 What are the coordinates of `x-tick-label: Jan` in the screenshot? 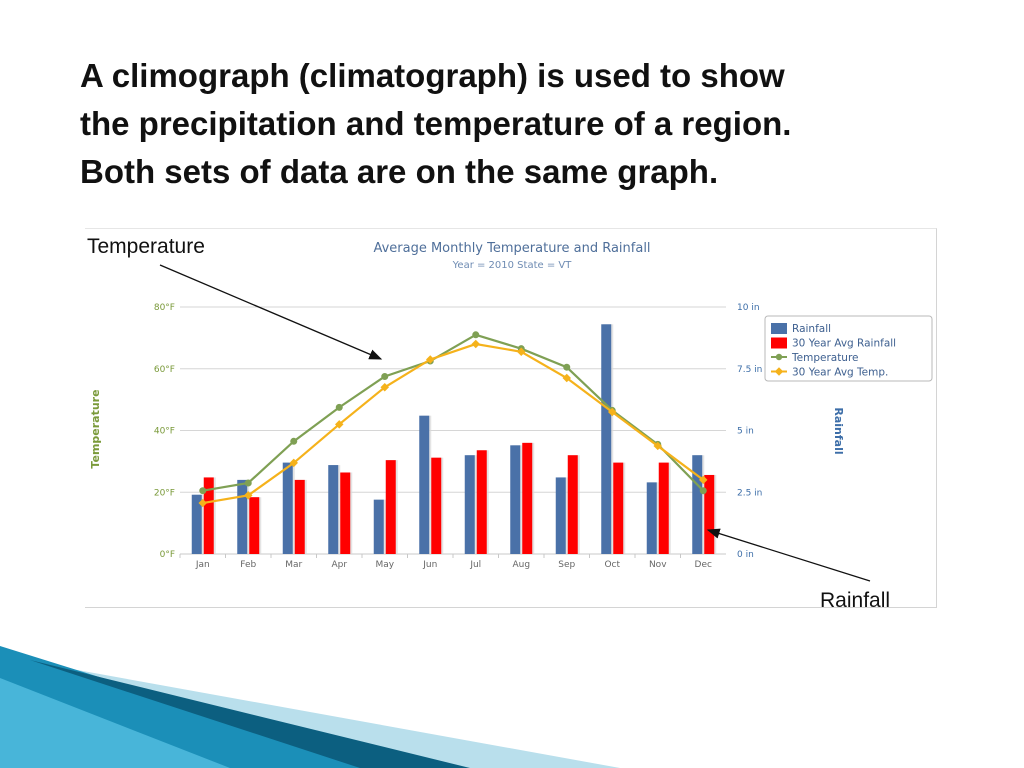 It's located at (202, 565).